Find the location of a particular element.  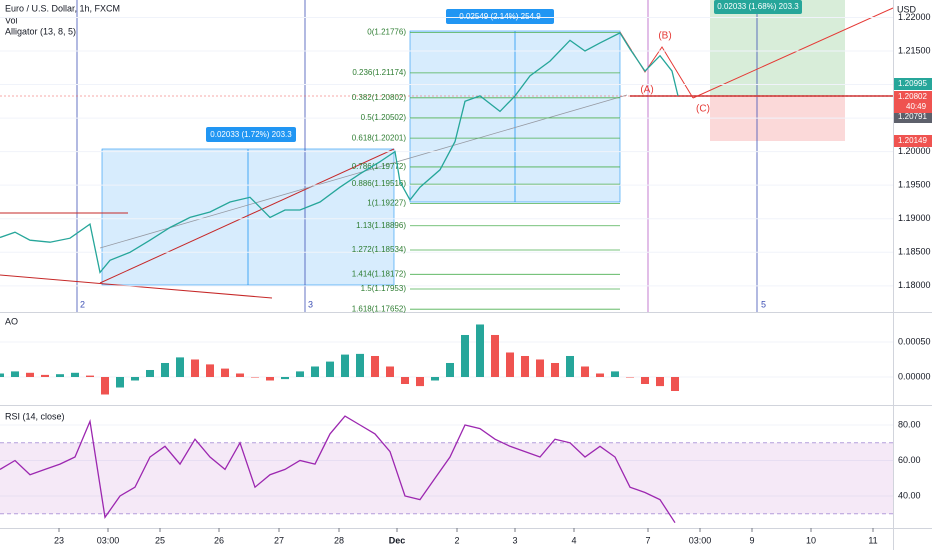

price-badge-label: 1.20149 is located at coordinates (912, 140).